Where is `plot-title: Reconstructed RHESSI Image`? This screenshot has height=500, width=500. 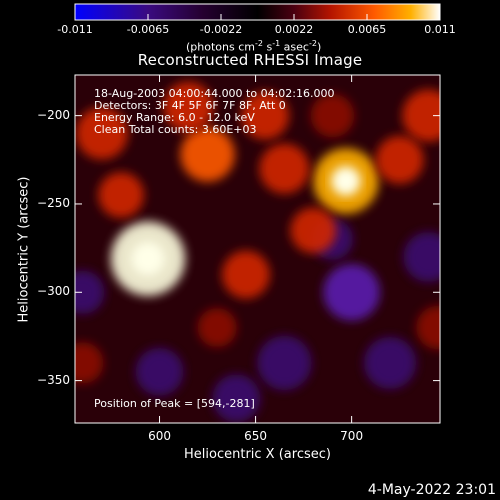
plot-title: Reconstructed RHESSI Image is located at coordinates (250, 60).